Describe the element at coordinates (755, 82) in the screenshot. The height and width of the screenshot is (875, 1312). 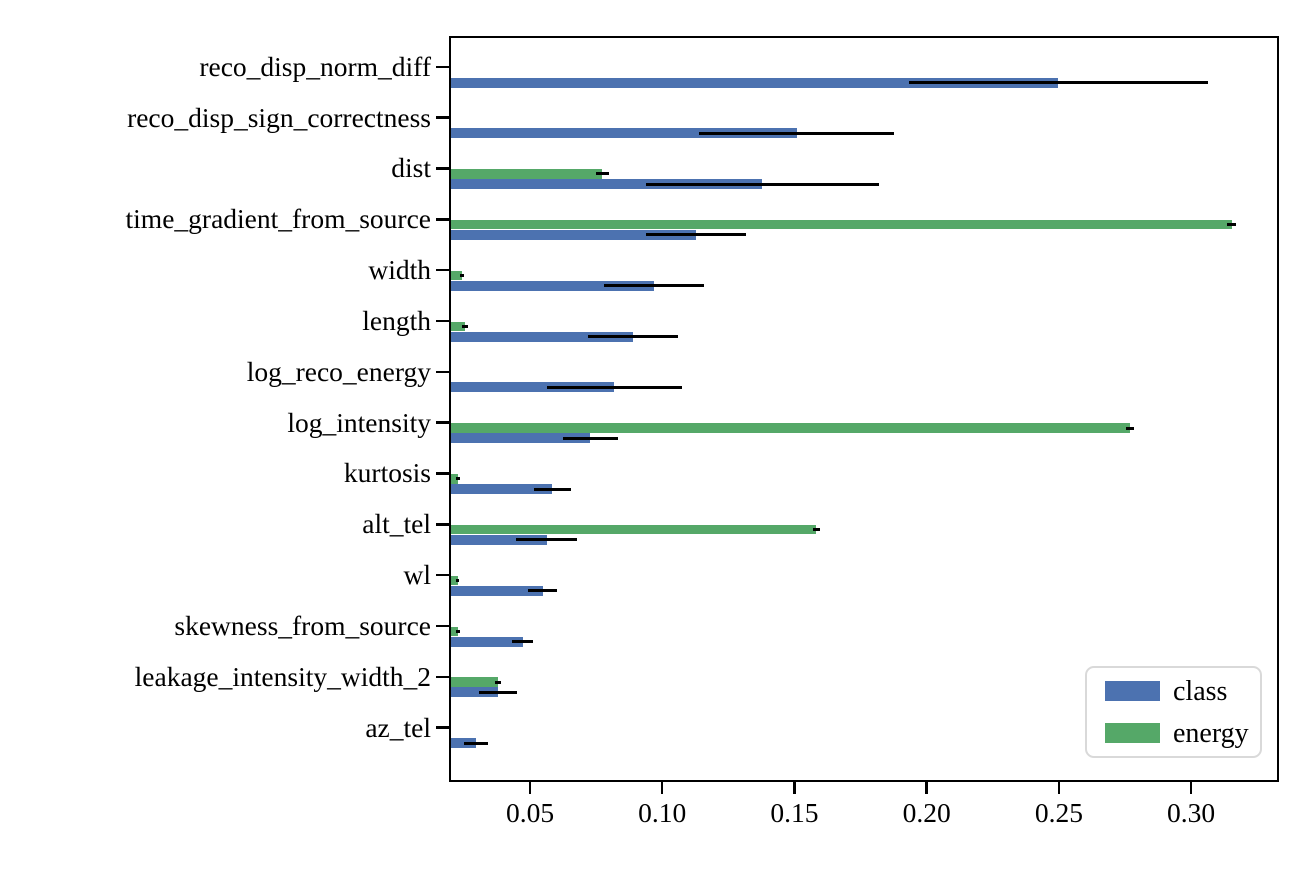
I see `bar-class-reco_disp_norm_diff` at that location.